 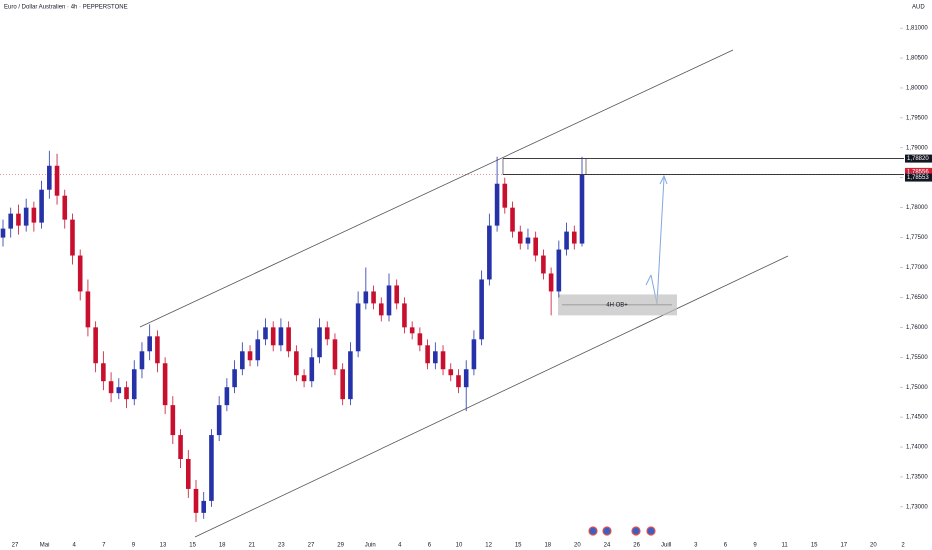 What do you see at coordinates (400, 546) in the screenshot?
I see `x-tick-label: 4` at bounding box center [400, 546].